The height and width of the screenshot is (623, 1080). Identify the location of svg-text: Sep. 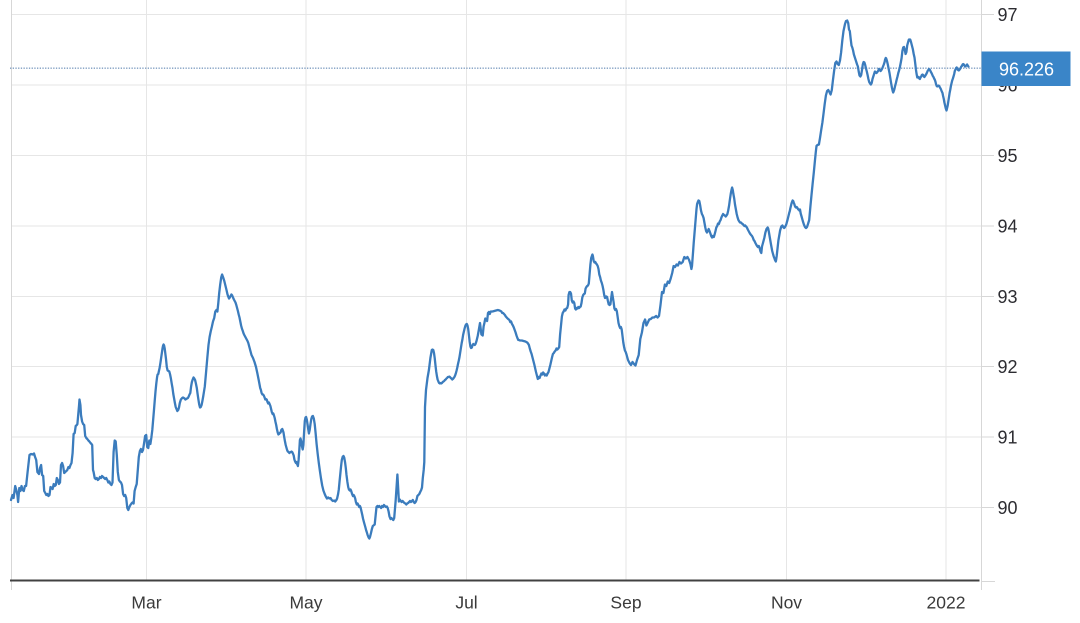
(625, 603).